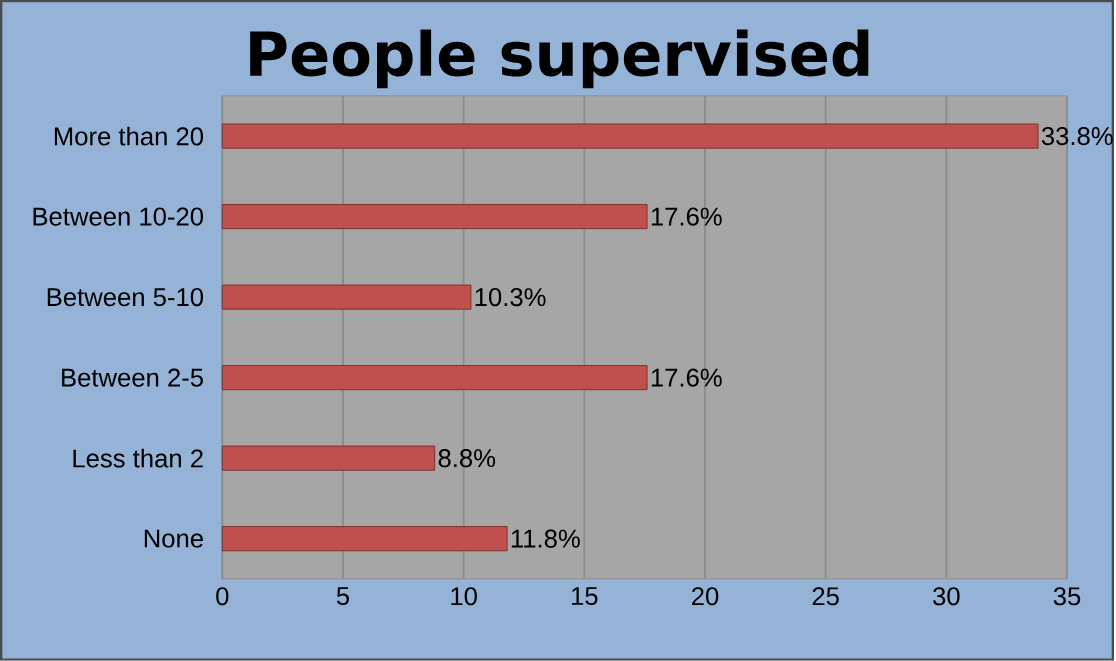  What do you see at coordinates (343, 596) in the screenshot?
I see `x-tick-label: 5` at bounding box center [343, 596].